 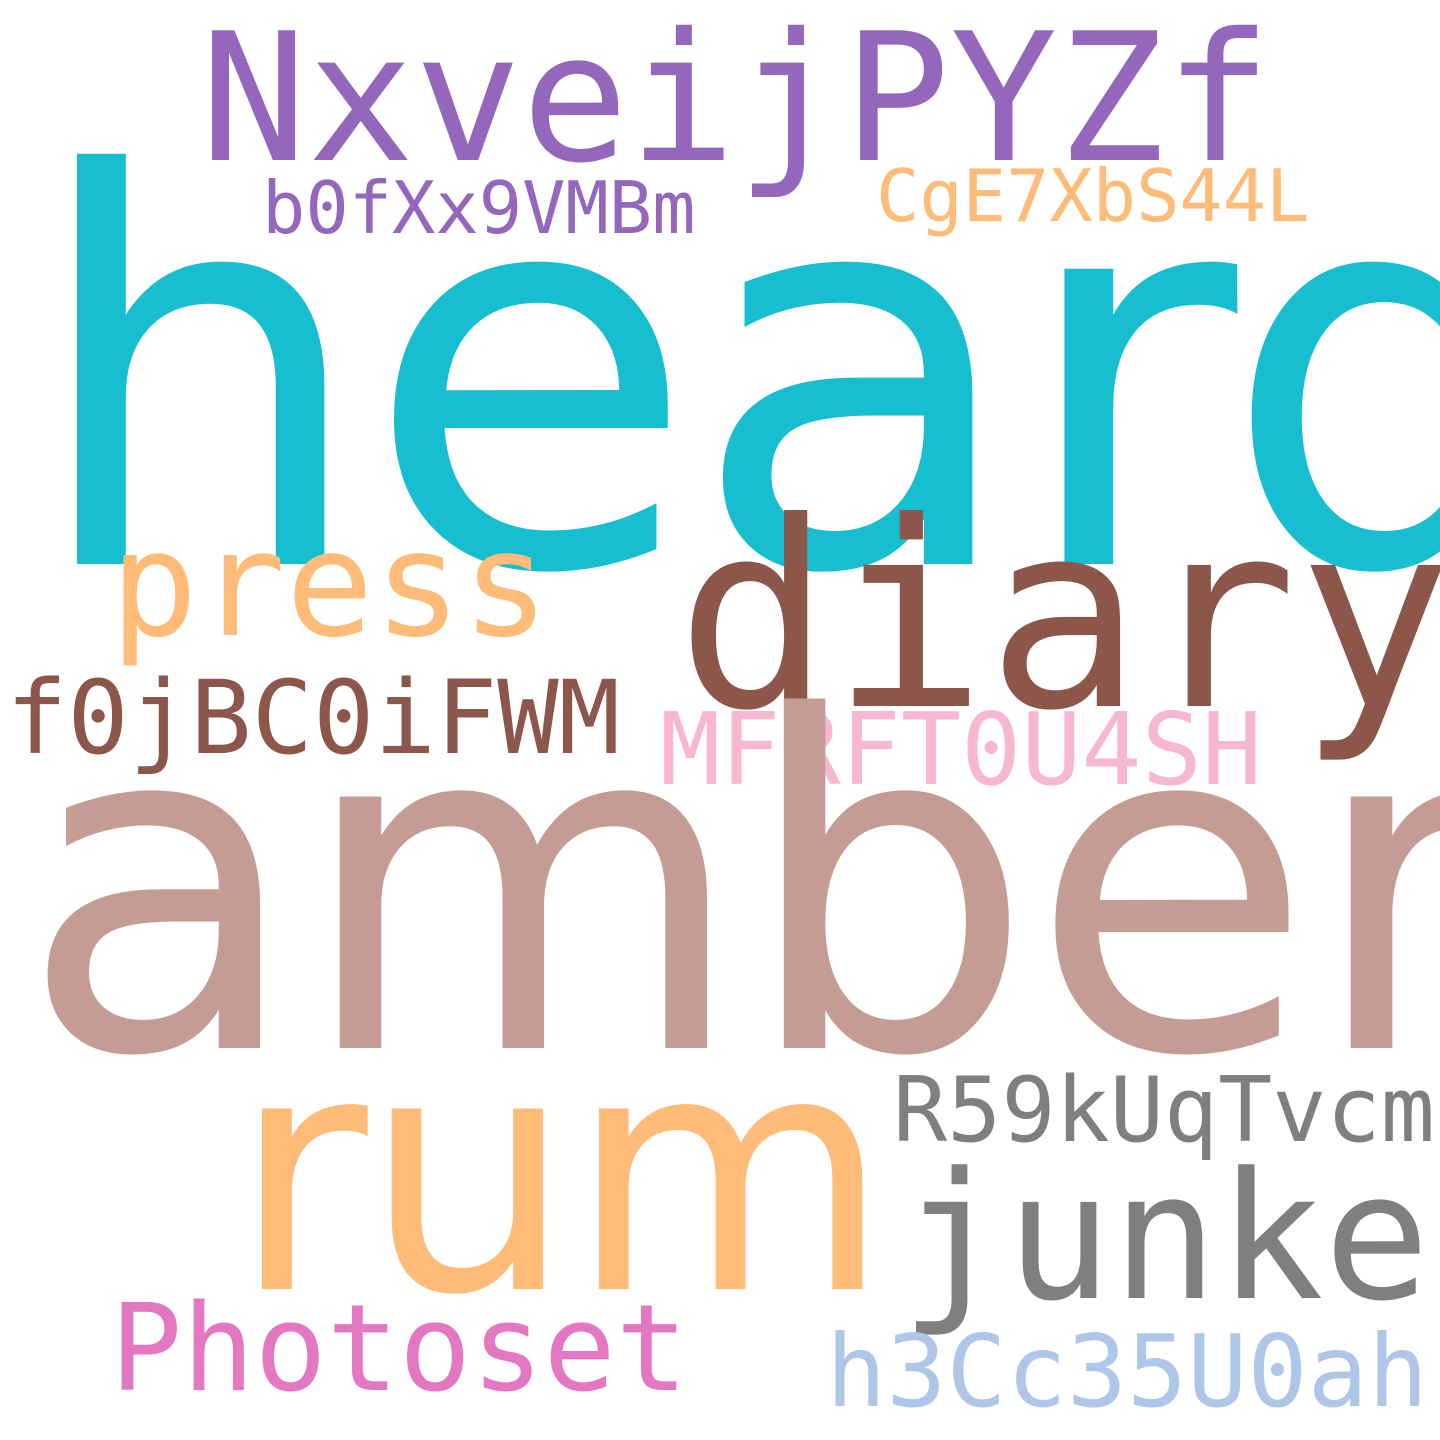 What do you see at coordinates (1127, 1371) in the screenshot?
I see `word-h3cc35u0ah: h3Cc35U0ah` at bounding box center [1127, 1371].